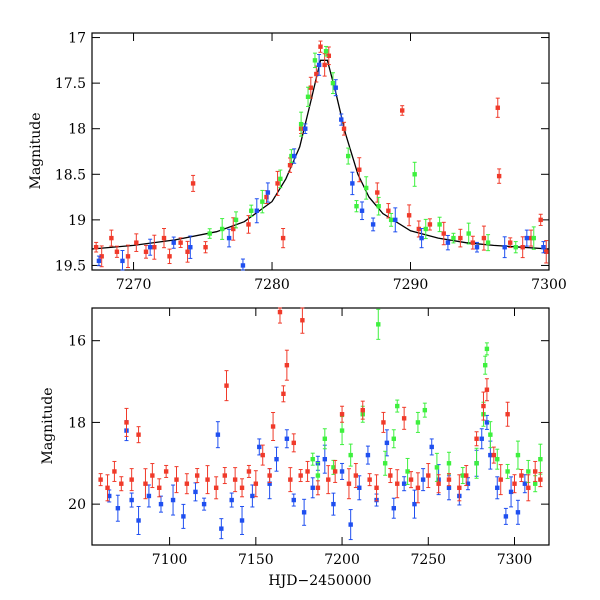 This screenshot has height=600, width=600. I want to click on bottom-y-tick-label: 20, so click(77, 505).